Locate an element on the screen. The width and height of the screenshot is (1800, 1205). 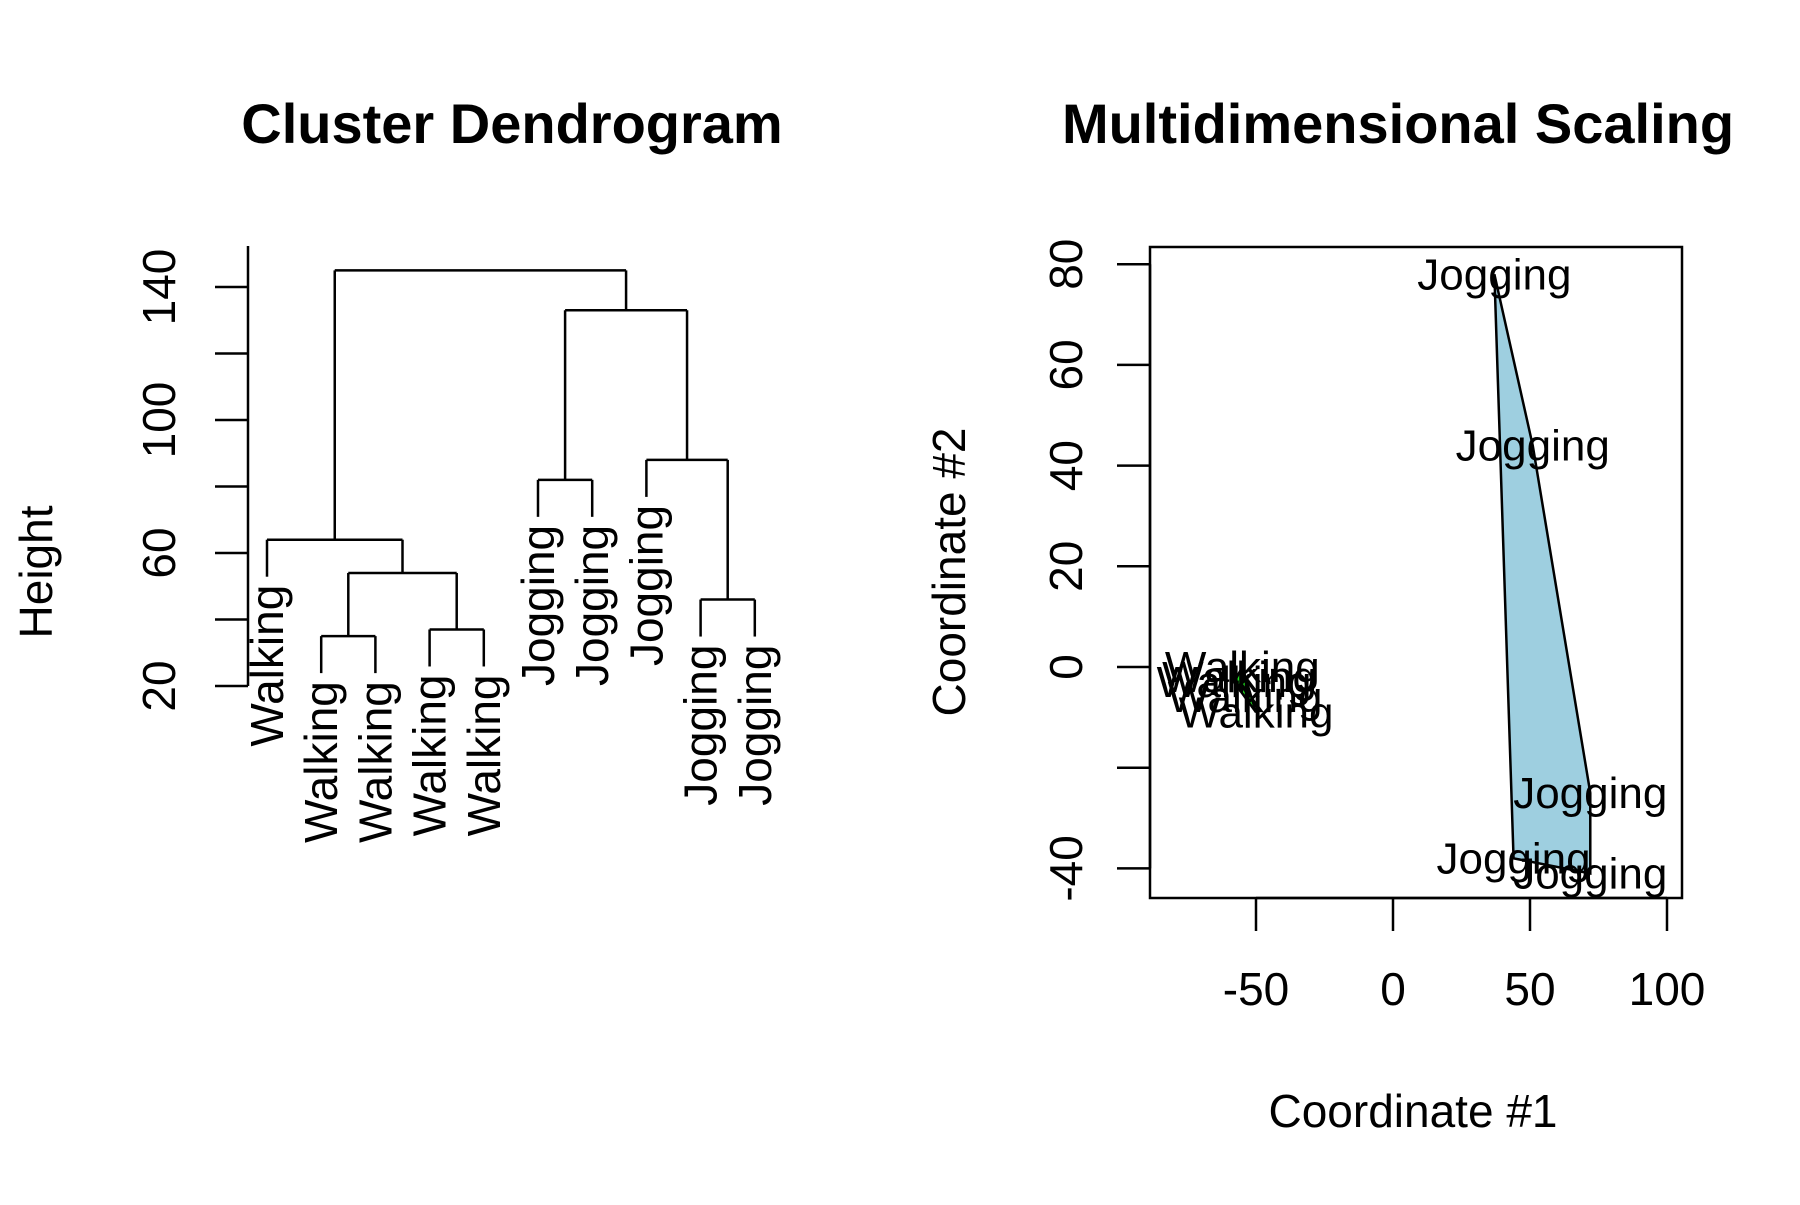
mds-x-tick-label: 50 is located at coordinates (1529, 989).